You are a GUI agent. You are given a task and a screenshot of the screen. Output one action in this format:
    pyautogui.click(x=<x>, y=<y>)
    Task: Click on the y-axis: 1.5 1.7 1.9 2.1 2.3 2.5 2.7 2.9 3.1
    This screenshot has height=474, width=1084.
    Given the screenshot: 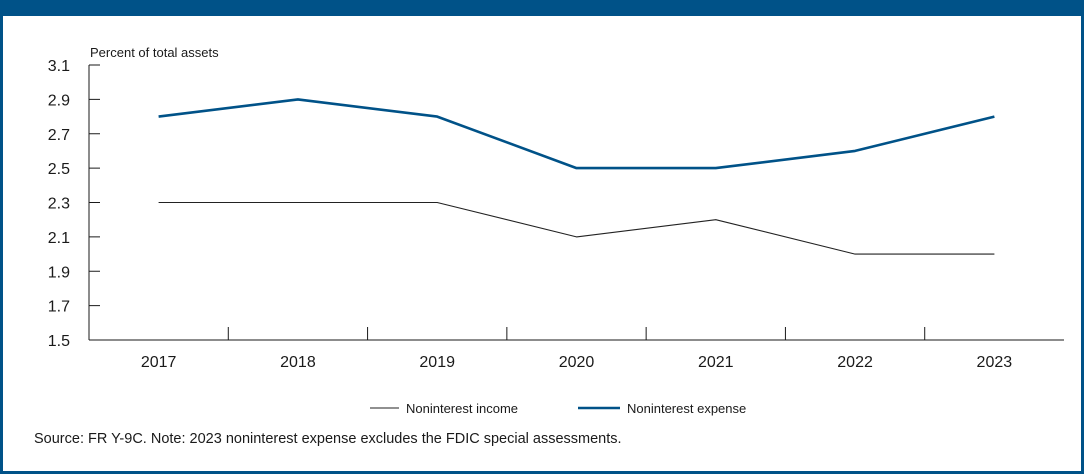 What is the action you would take?
    pyautogui.click(x=74, y=204)
    